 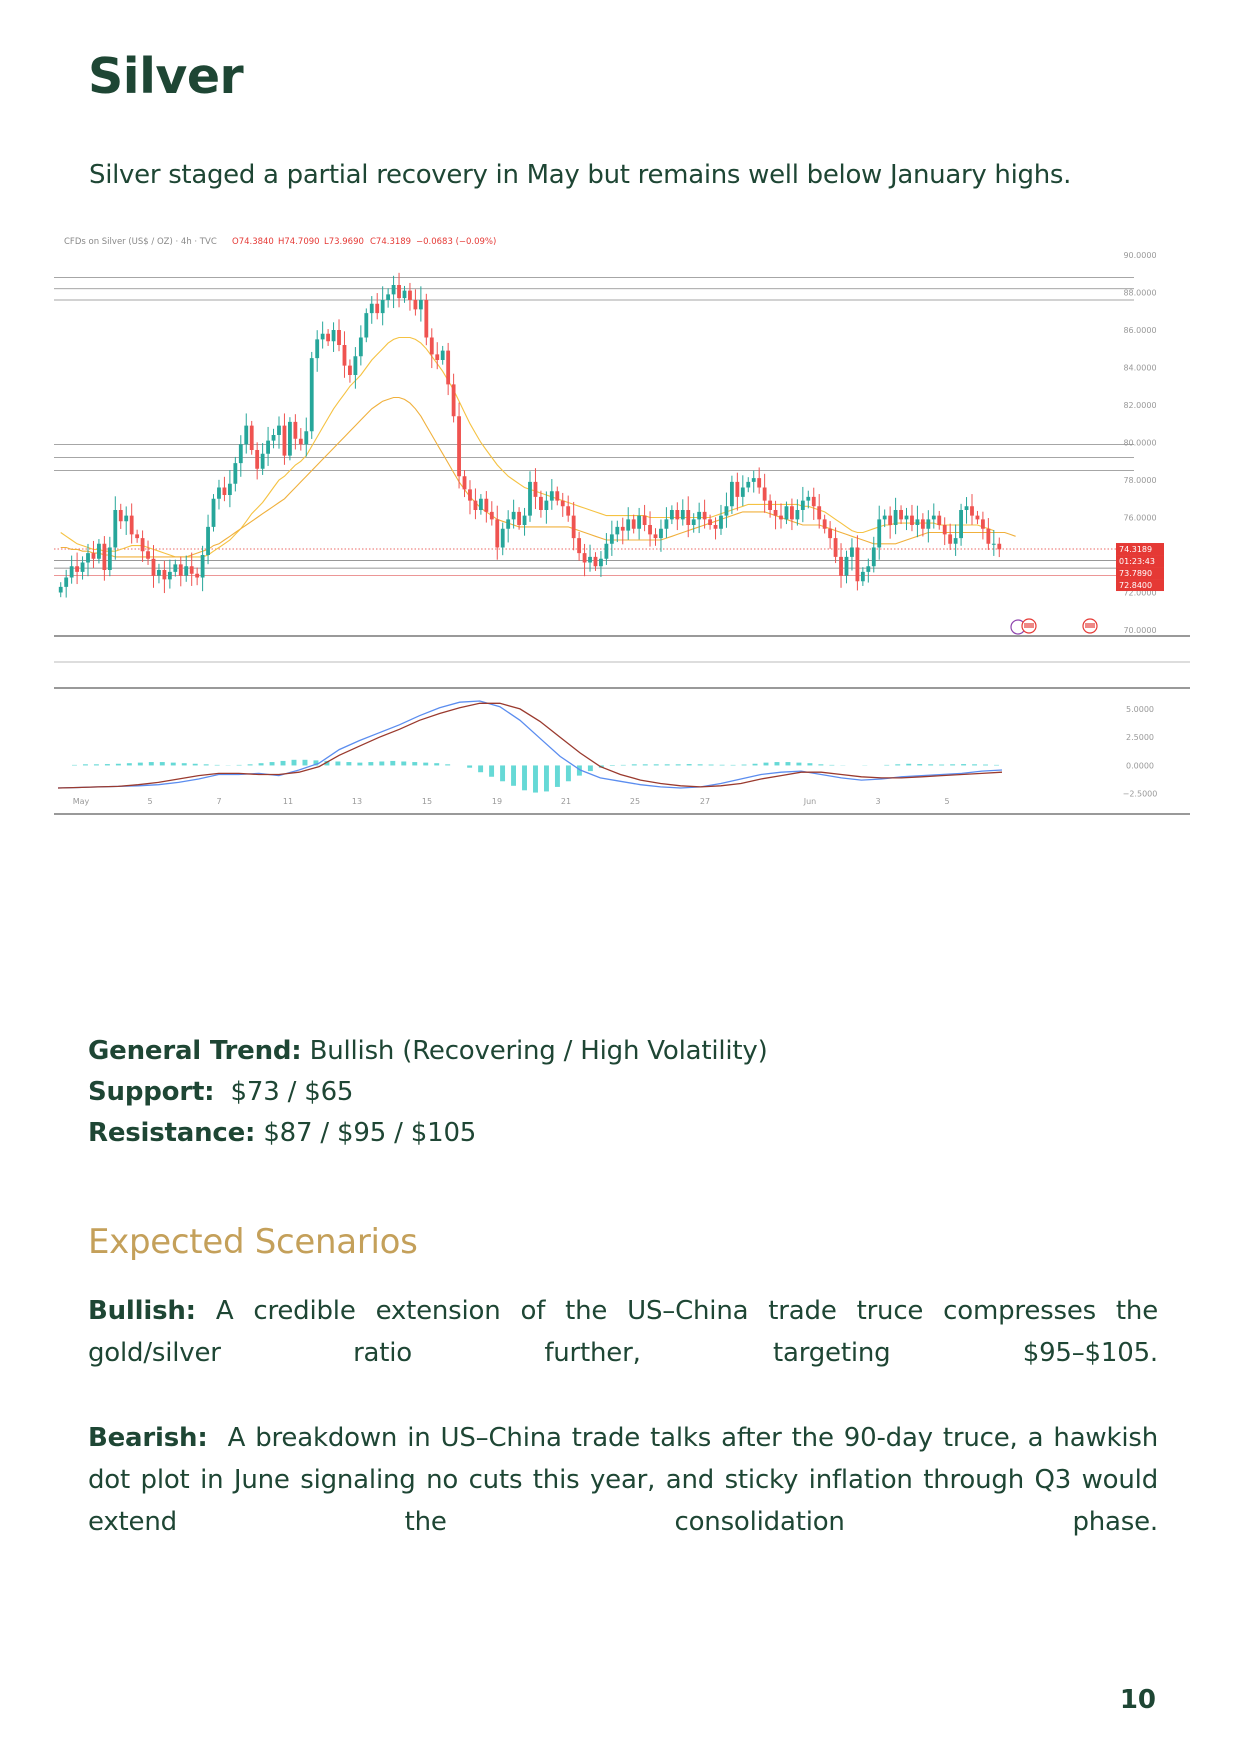 What do you see at coordinates (370, 1133) in the screenshot?
I see `resistance-value: $87 / $95 / $105` at bounding box center [370, 1133].